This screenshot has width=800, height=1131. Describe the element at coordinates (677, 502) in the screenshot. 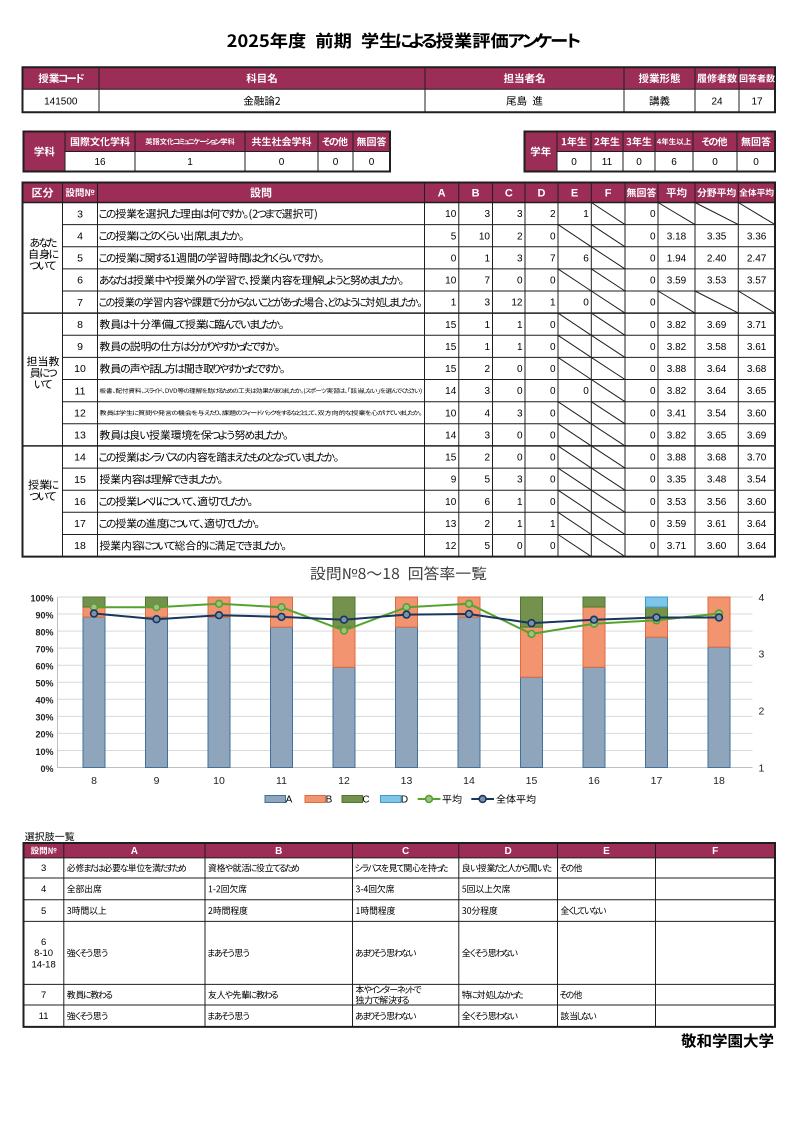

I see `svg-text: 3.53` at that location.